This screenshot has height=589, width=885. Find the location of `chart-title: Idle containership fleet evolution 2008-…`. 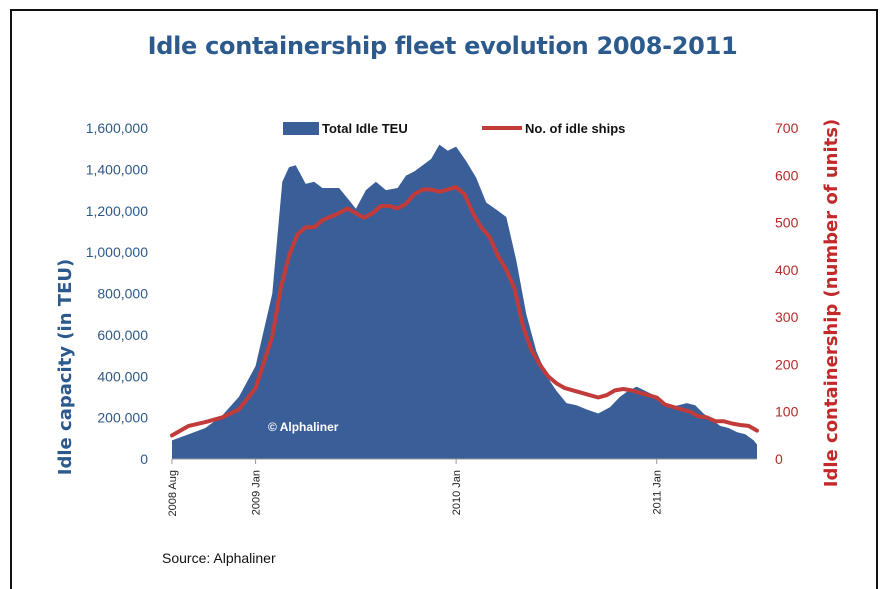

chart-title: Idle containership fleet evolution 2008-… is located at coordinates (442, 46).